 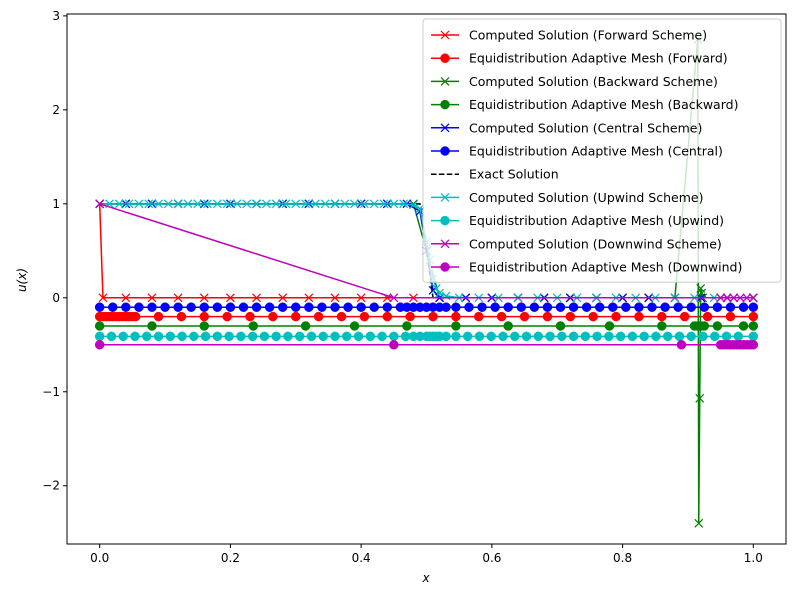 What do you see at coordinates (54, 251) in the screenshot?
I see `y-axis-ticks: −2 −1 0 1 2 3` at bounding box center [54, 251].